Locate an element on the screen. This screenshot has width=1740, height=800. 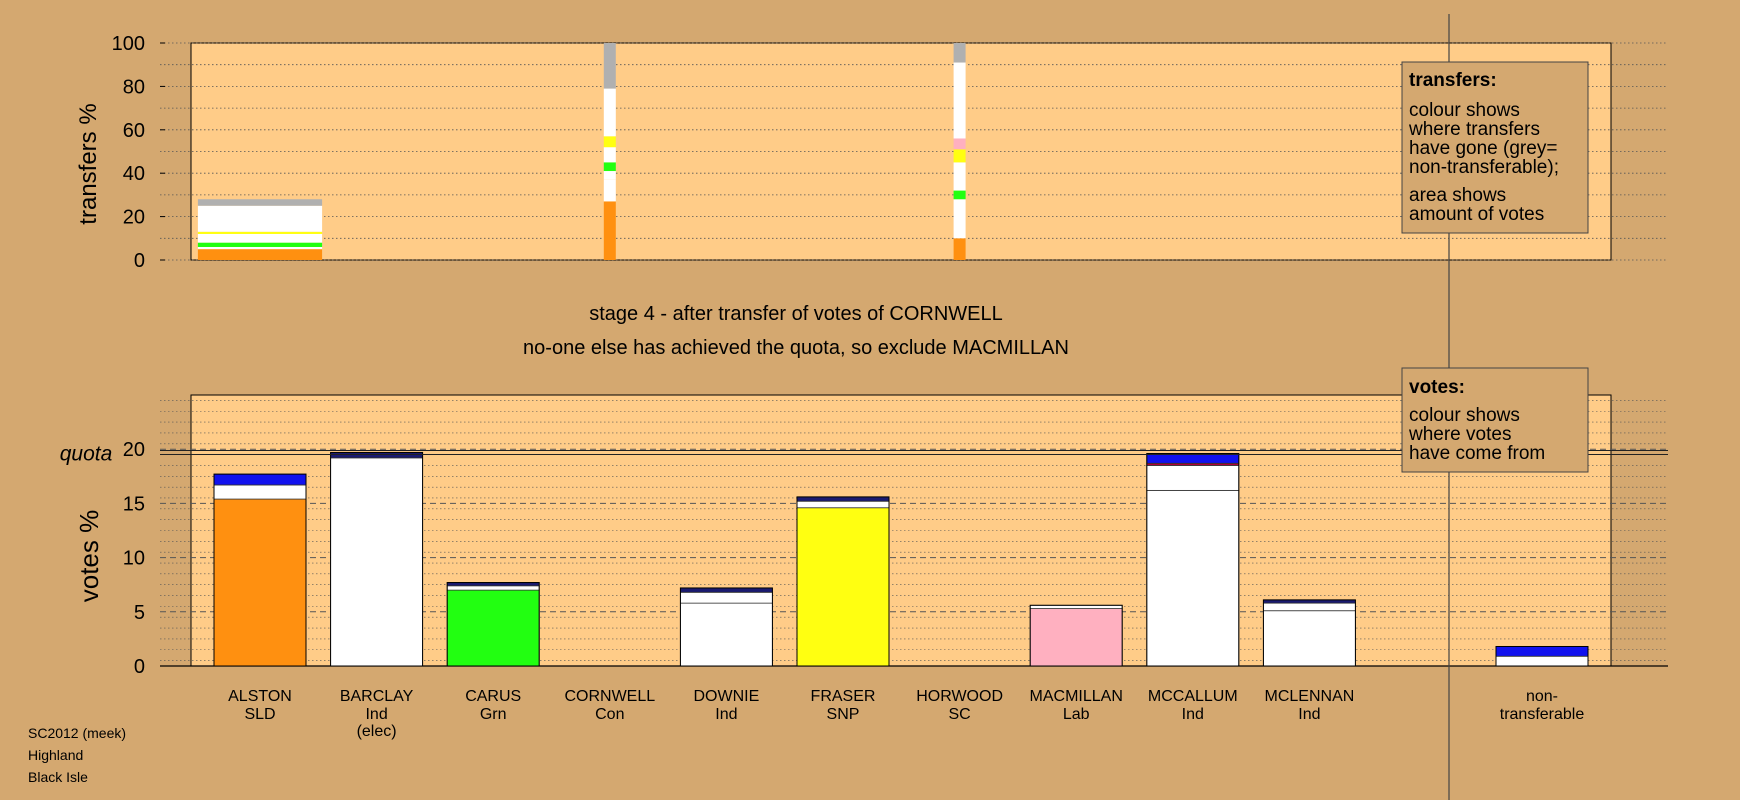
votes-y-axis-label: votes % is located at coordinates (89, 556).